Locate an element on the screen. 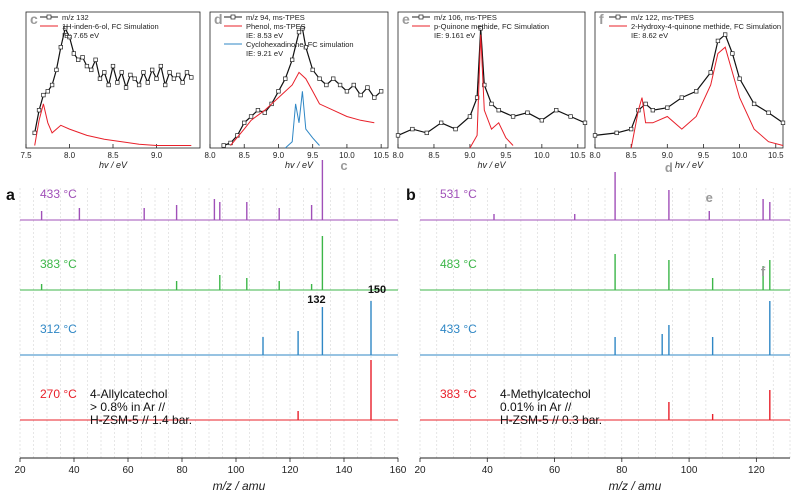 Image resolution: width=798 pixels, height=499 pixels. panel-letter: d is located at coordinates (218, 19).